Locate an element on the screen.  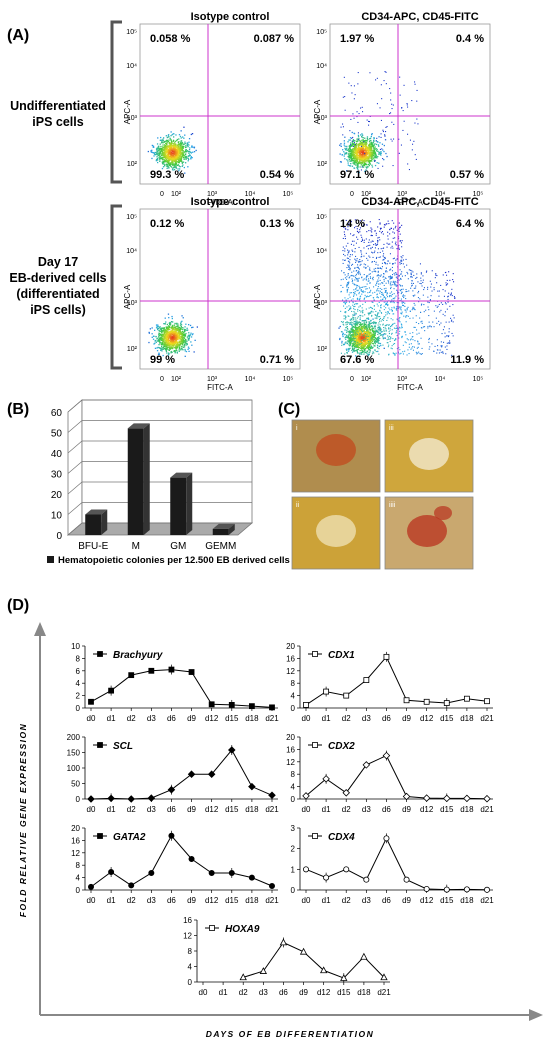
y-tick-label: 10⁴ is located at coordinates (131, 251).